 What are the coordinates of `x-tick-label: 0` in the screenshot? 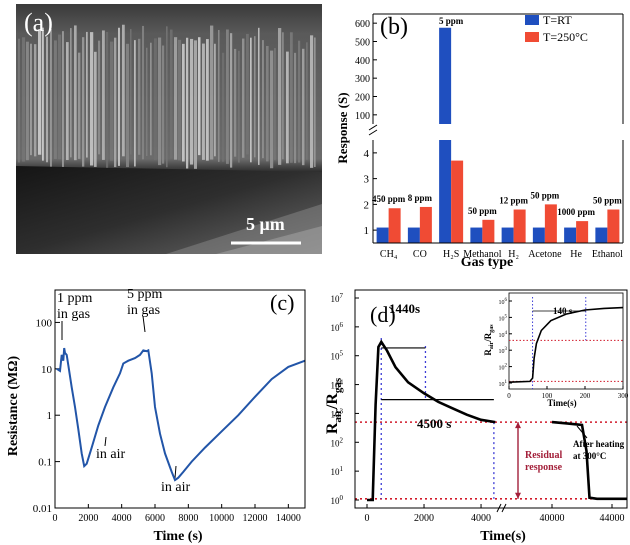 It's located at (55, 518).